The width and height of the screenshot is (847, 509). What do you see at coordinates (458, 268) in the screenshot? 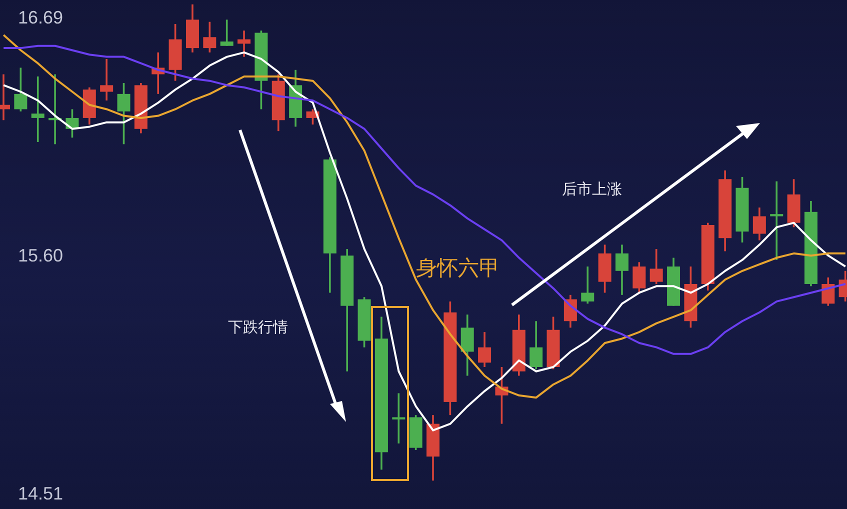
I see `annotation: 身怀六甲` at bounding box center [458, 268].